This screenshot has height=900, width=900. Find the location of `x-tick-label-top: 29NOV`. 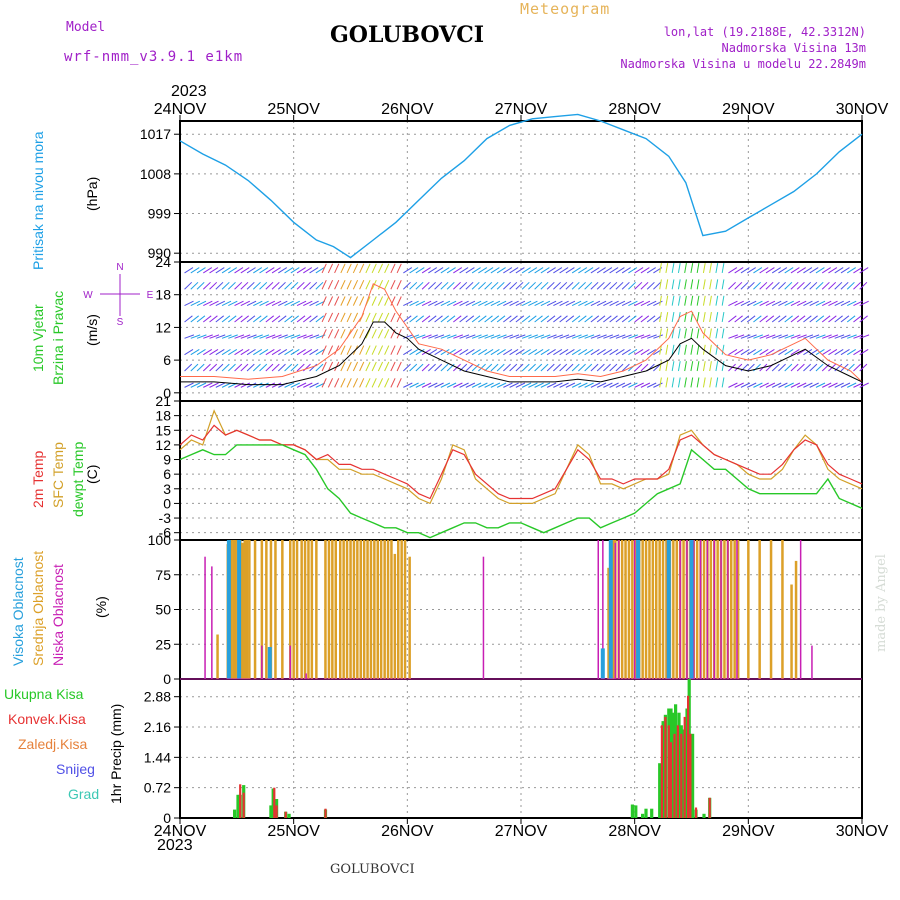

x-tick-label-top: 29NOV is located at coordinates (748, 109).